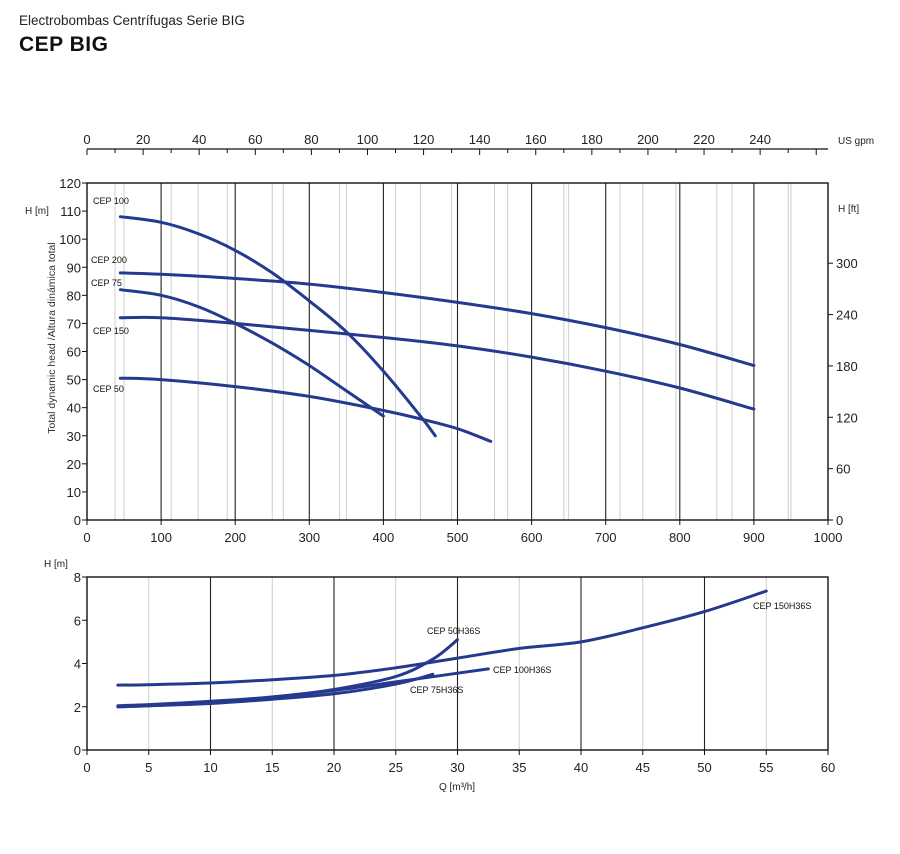 The height and width of the screenshot is (854, 900). What do you see at coordinates (77, 620) in the screenshot?
I see `y-tick-label: 6` at bounding box center [77, 620].